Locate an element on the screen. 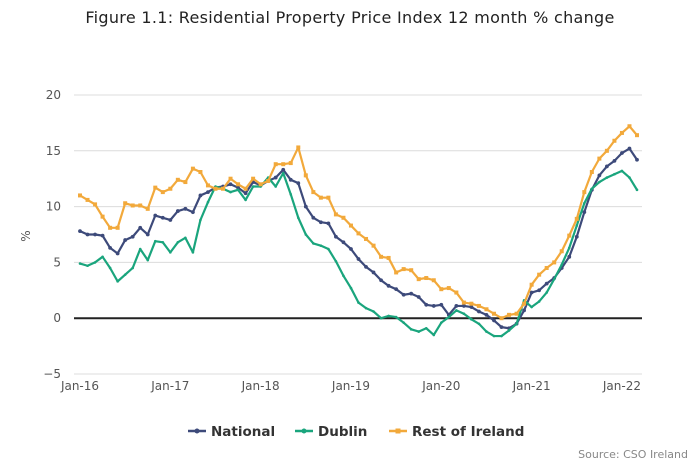 This screenshot has height=466, width=700. x-tick-label: Jan-16 is located at coordinates (79, 386).